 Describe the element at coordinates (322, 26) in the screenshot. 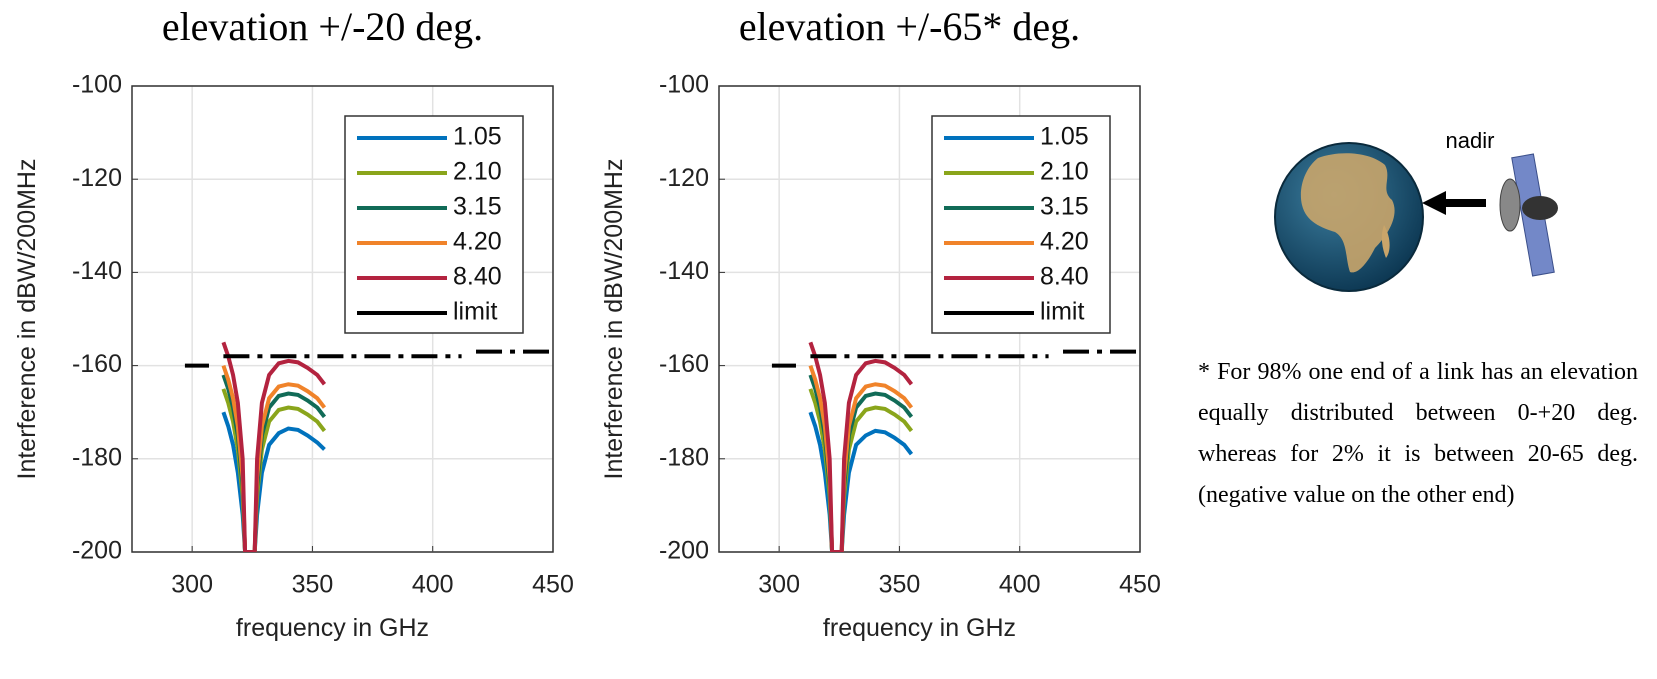

I see `chart-title: elevation +/-20 deg.` at that location.